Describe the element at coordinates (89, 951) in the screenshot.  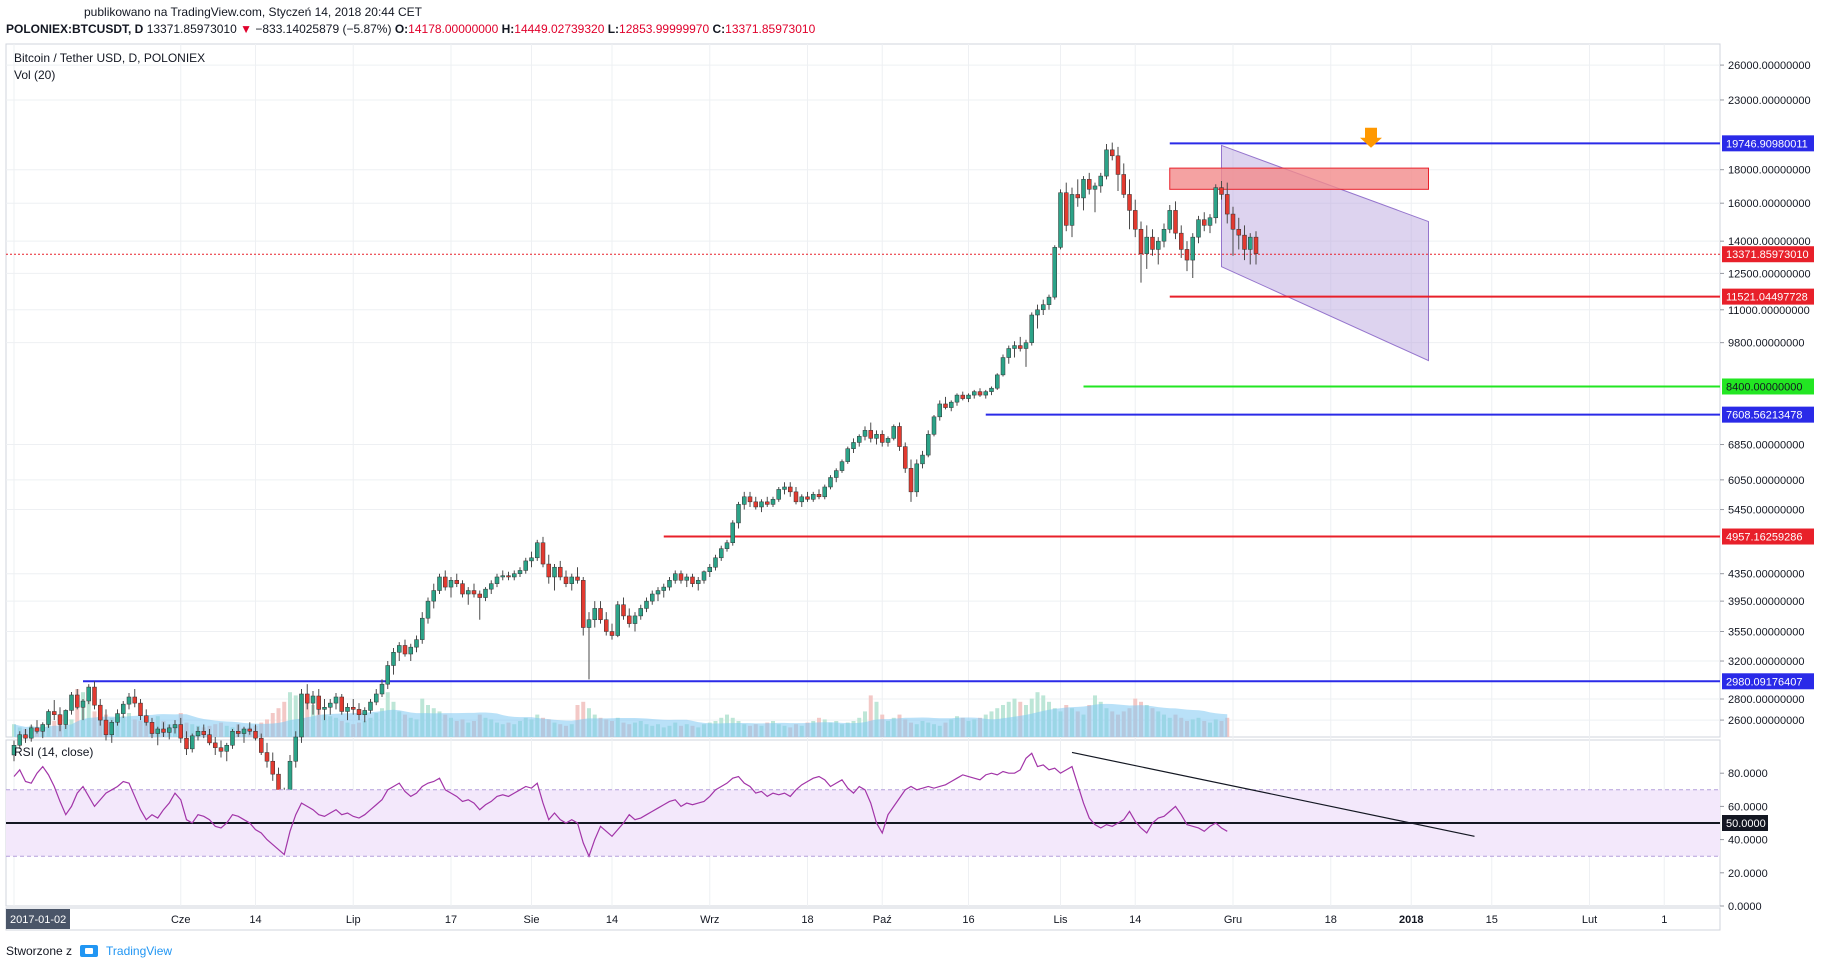
I see `footer: Stworzone z TradingView` at that location.